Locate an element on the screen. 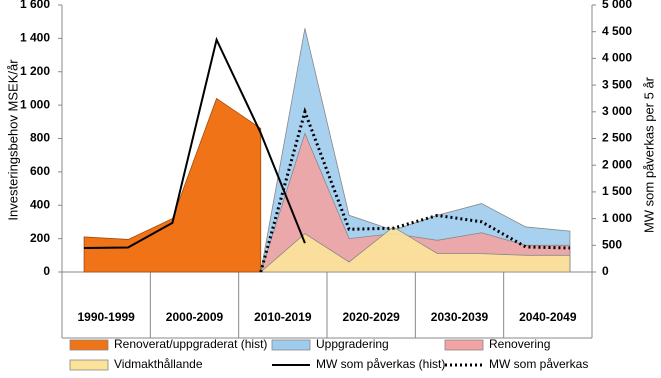 This screenshot has height=378, width=661. legend-label: Renovering is located at coordinates (519, 344).